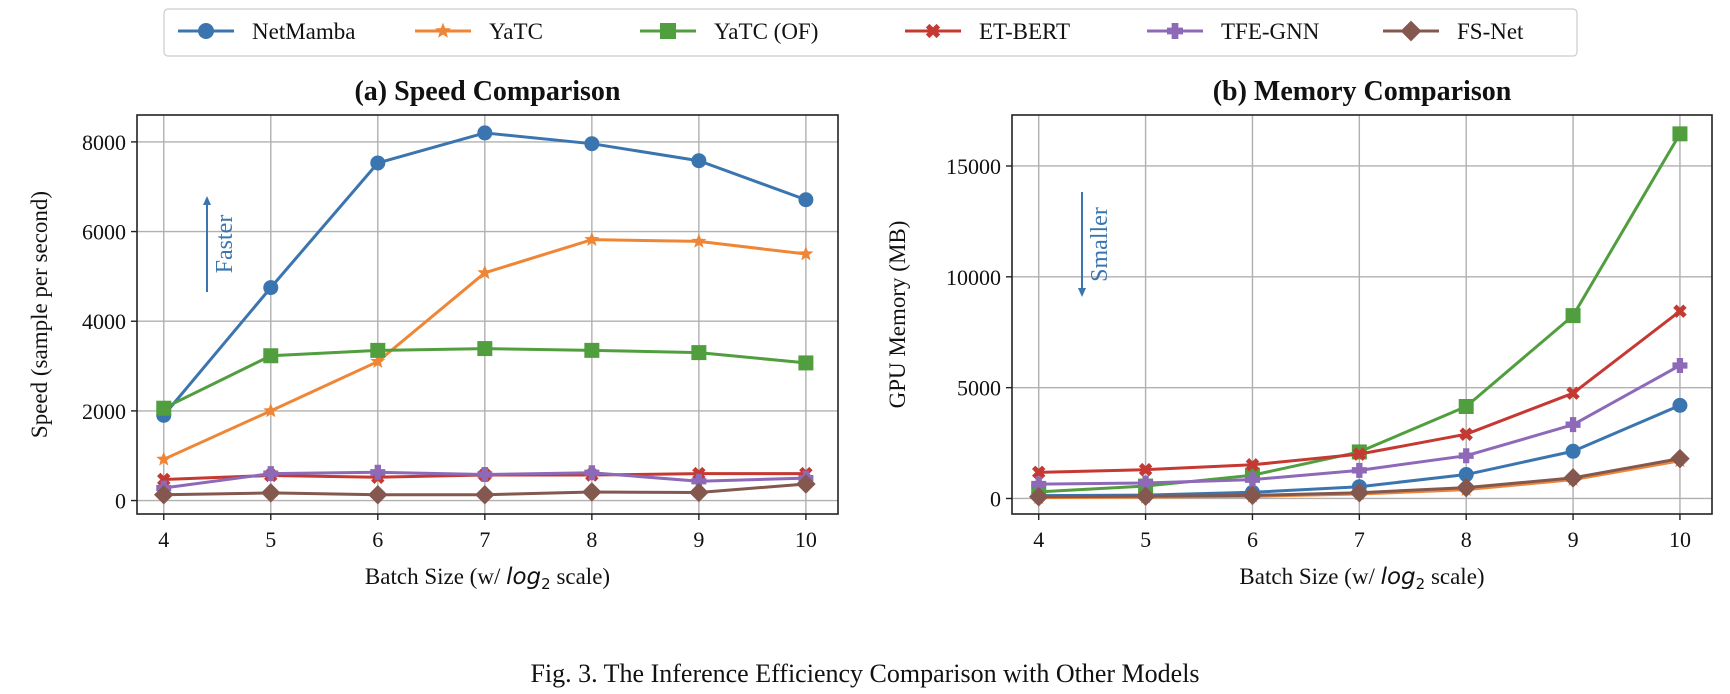 Image resolution: width=1730 pixels, height=694 pixels. Describe the element at coordinates (933, 31) in the screenshot. I see `legend-marker-et-bert` at that location.